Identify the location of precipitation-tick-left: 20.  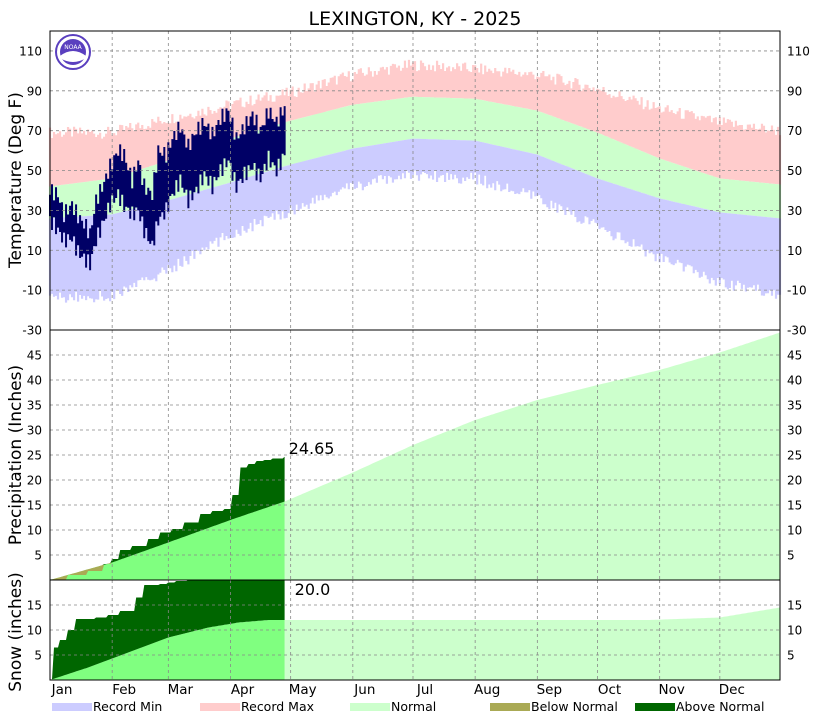
(34, 481).